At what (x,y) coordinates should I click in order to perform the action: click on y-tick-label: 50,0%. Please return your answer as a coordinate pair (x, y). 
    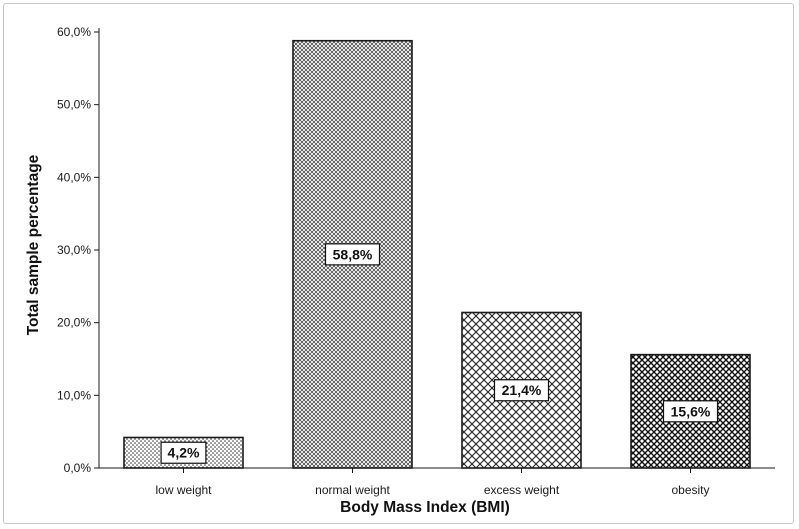
    Looking at the image, I should click on (74, 105).